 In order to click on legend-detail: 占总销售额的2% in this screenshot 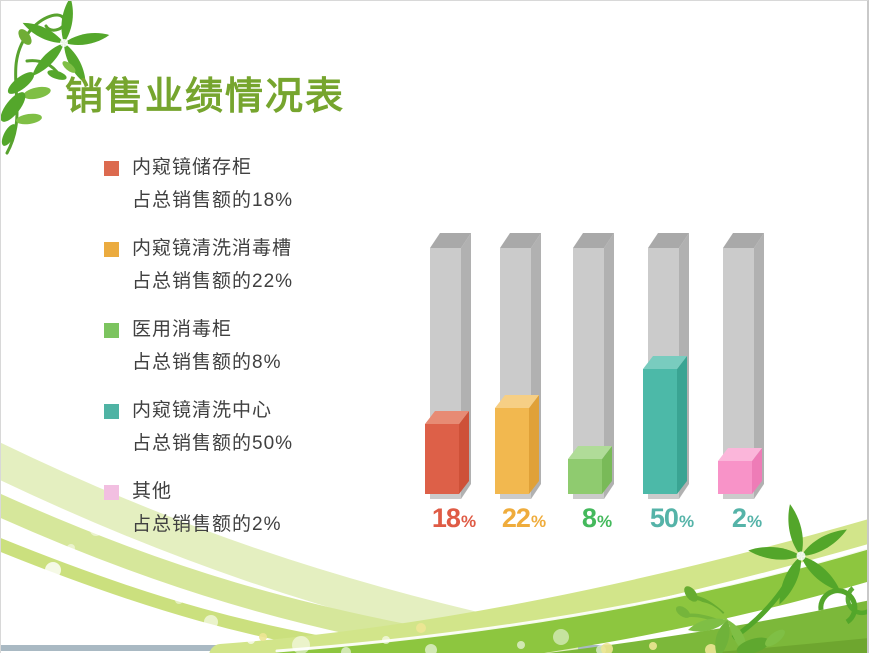, I will do `click(207, 524)`.